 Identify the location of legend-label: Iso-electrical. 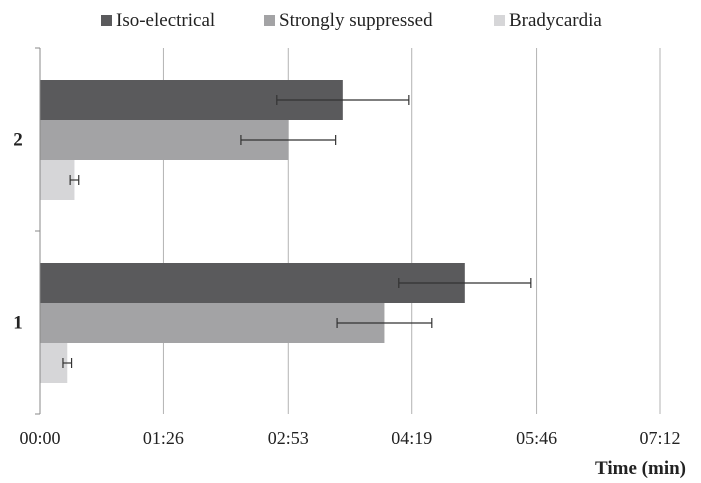
(165, 20).